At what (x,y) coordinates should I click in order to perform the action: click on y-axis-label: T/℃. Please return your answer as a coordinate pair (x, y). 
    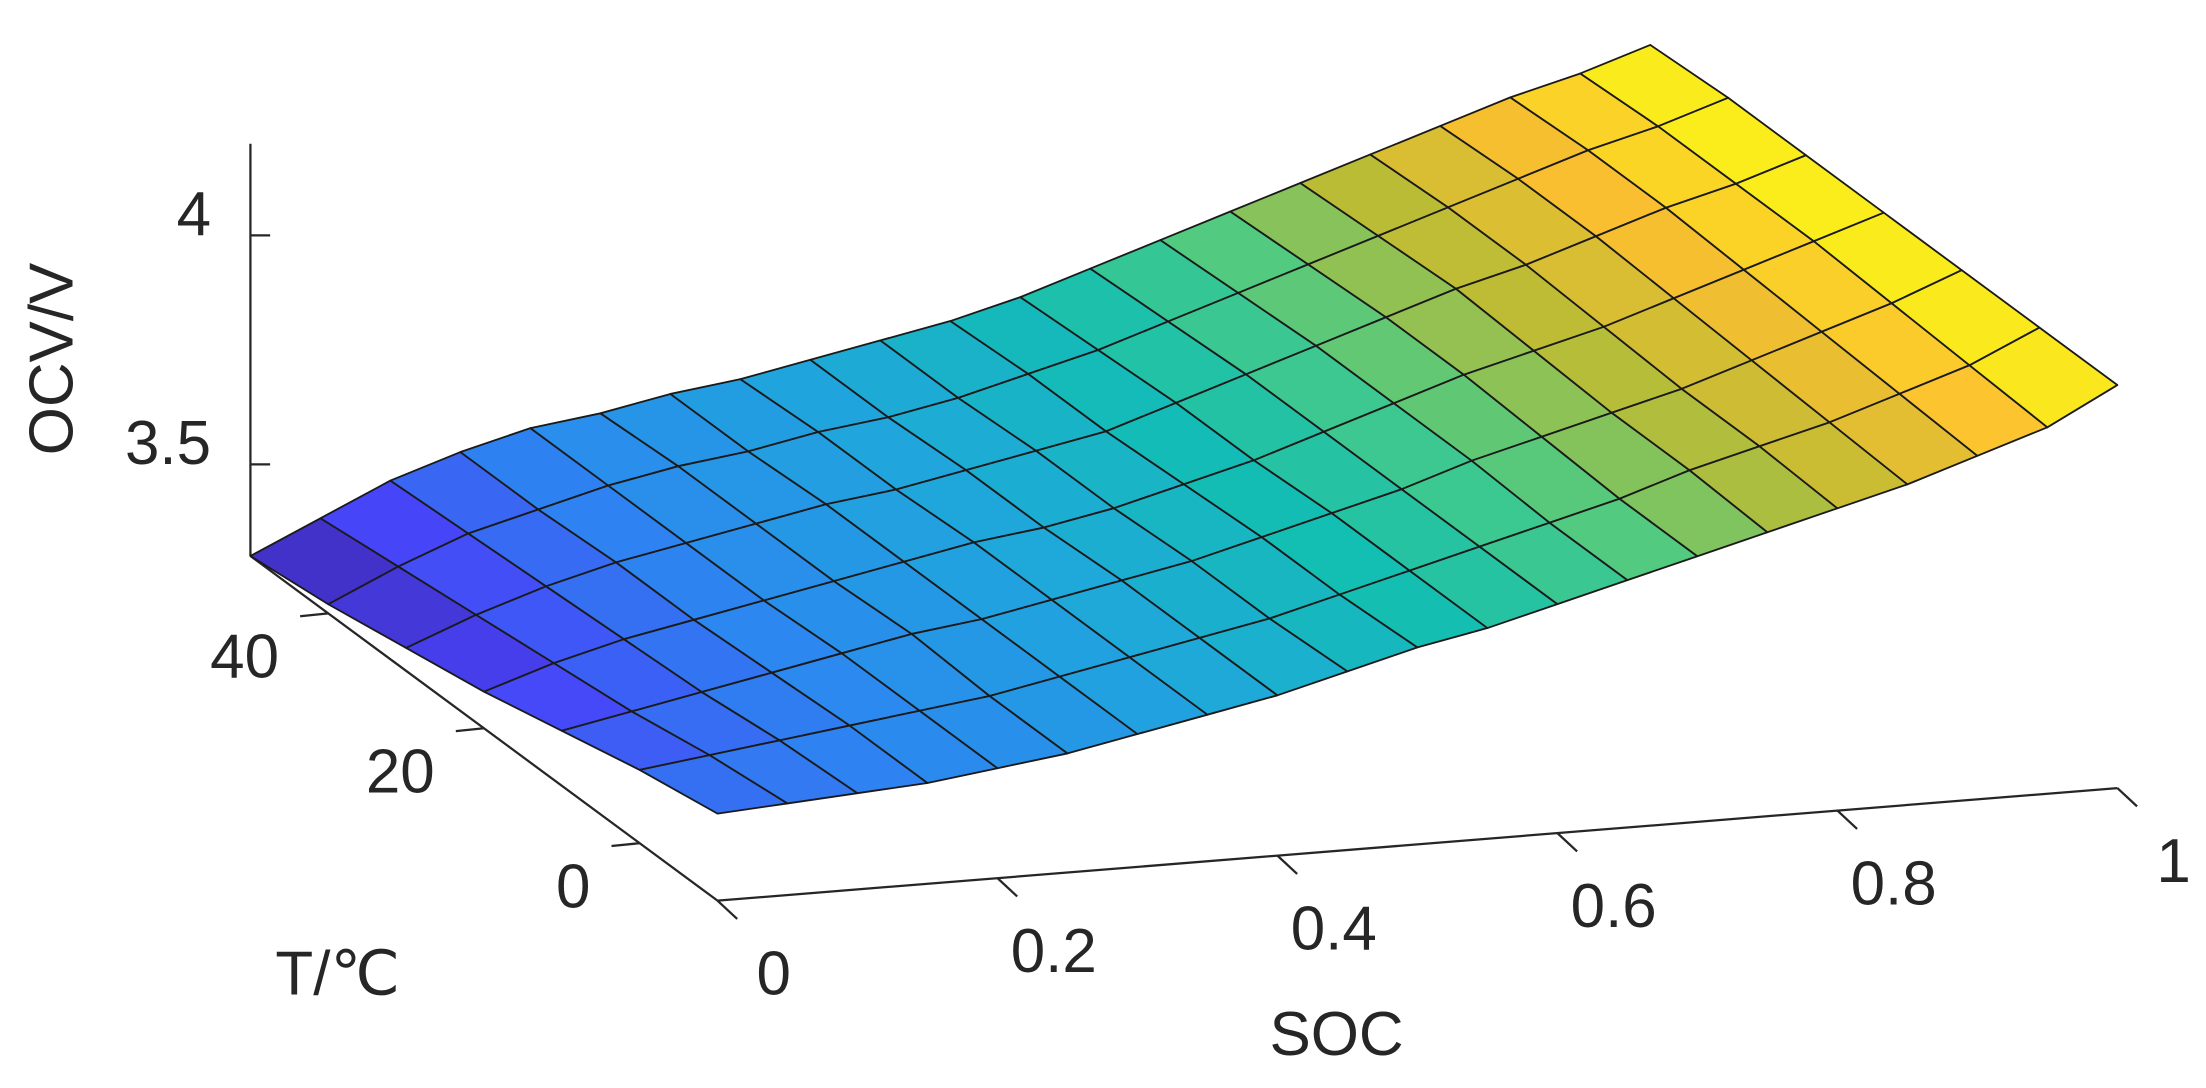
    Looking at the image, I should click on (337, 973).